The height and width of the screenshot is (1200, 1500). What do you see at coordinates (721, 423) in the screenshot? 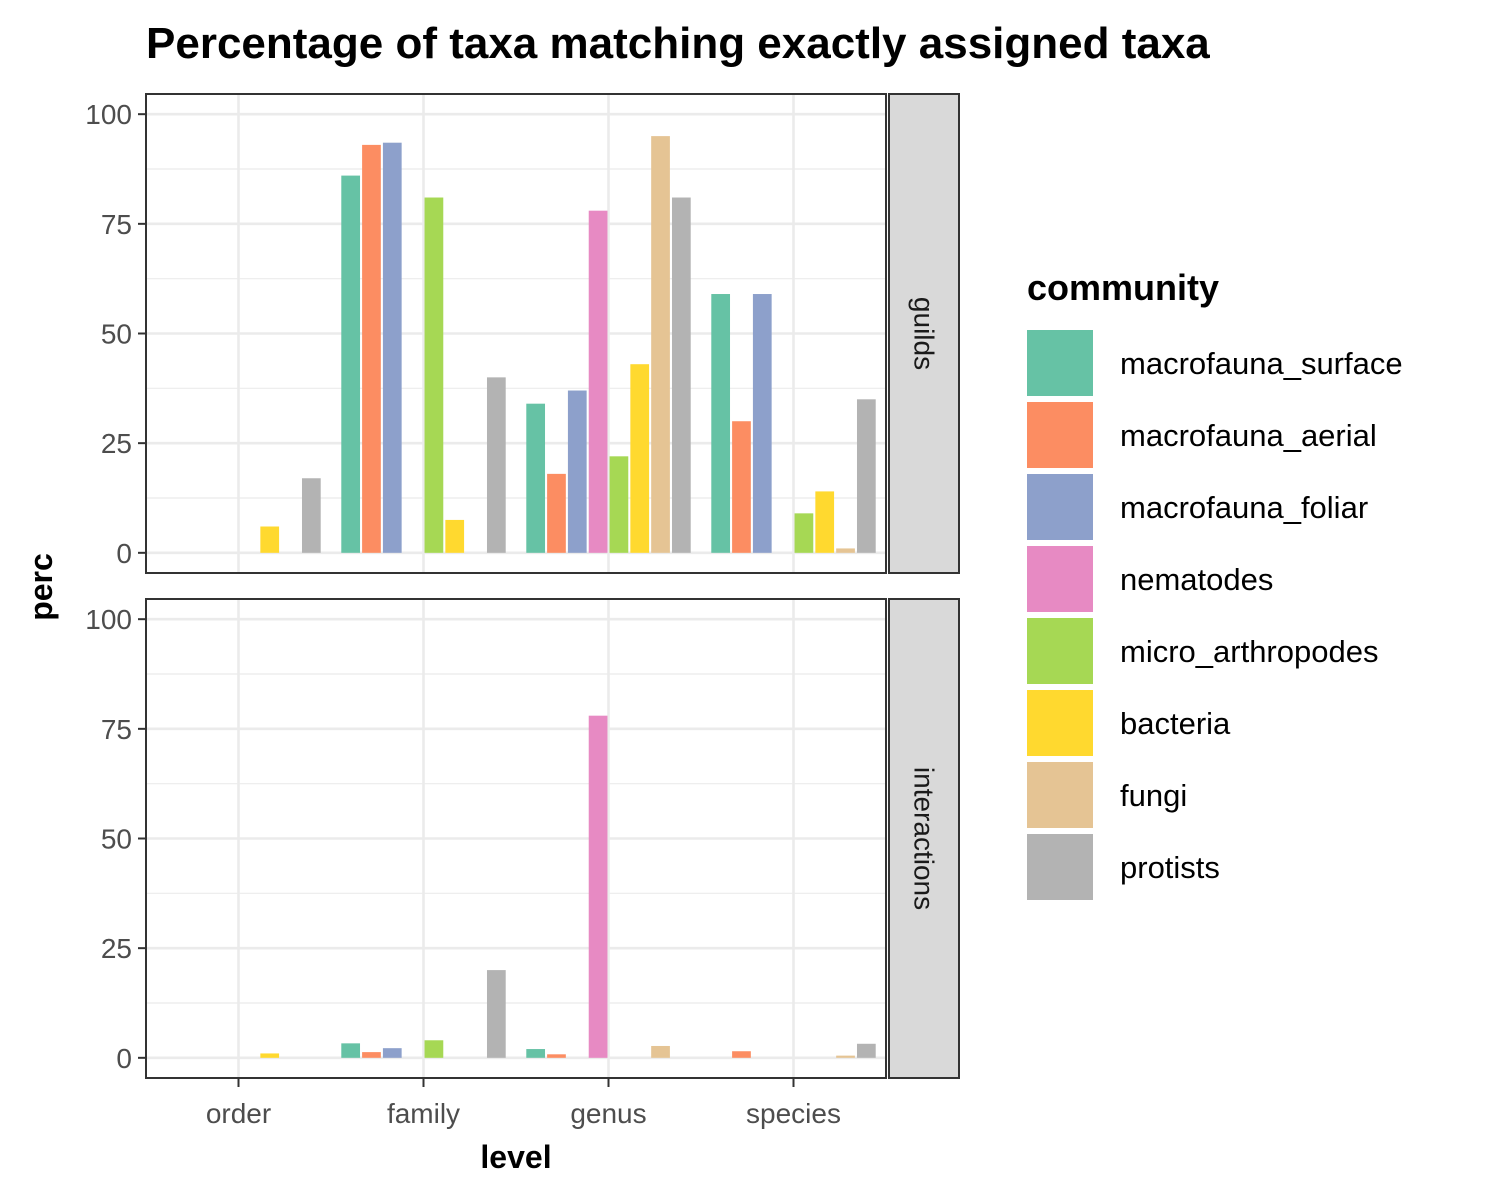
I see `bar-guilds-species-macrofauna-surface` at bounding box center [721, 423].